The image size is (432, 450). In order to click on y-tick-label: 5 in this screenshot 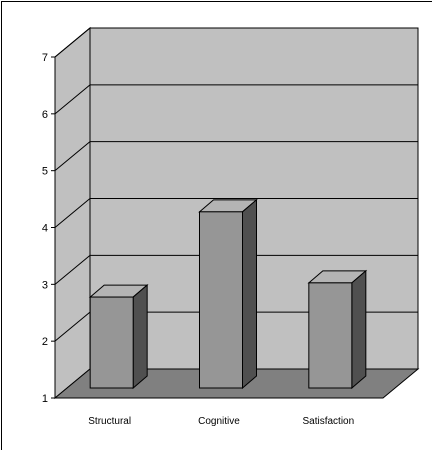, I will do `click(45, 172)`.